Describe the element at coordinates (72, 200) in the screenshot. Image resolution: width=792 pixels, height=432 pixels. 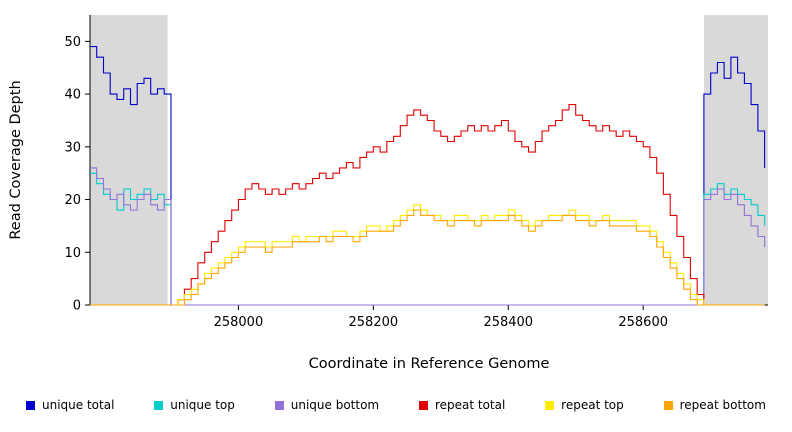
I see `y-tick-label: 20` at that location.